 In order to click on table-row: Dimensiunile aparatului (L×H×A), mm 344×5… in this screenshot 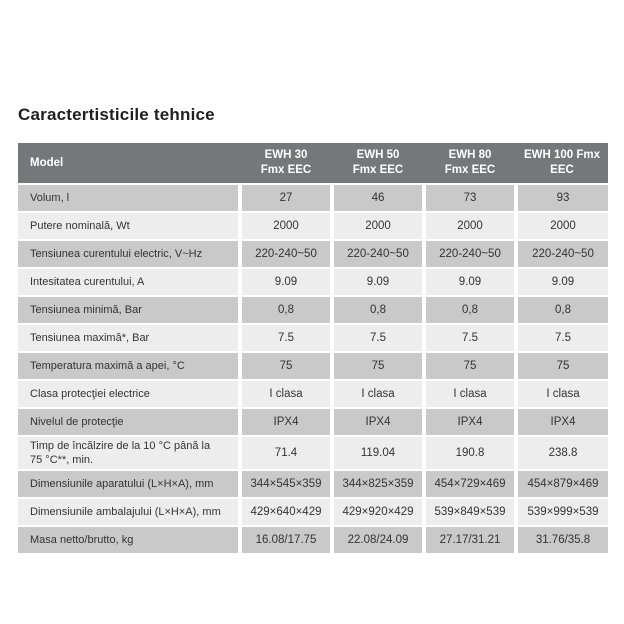, I will do `click(313, 483)`.